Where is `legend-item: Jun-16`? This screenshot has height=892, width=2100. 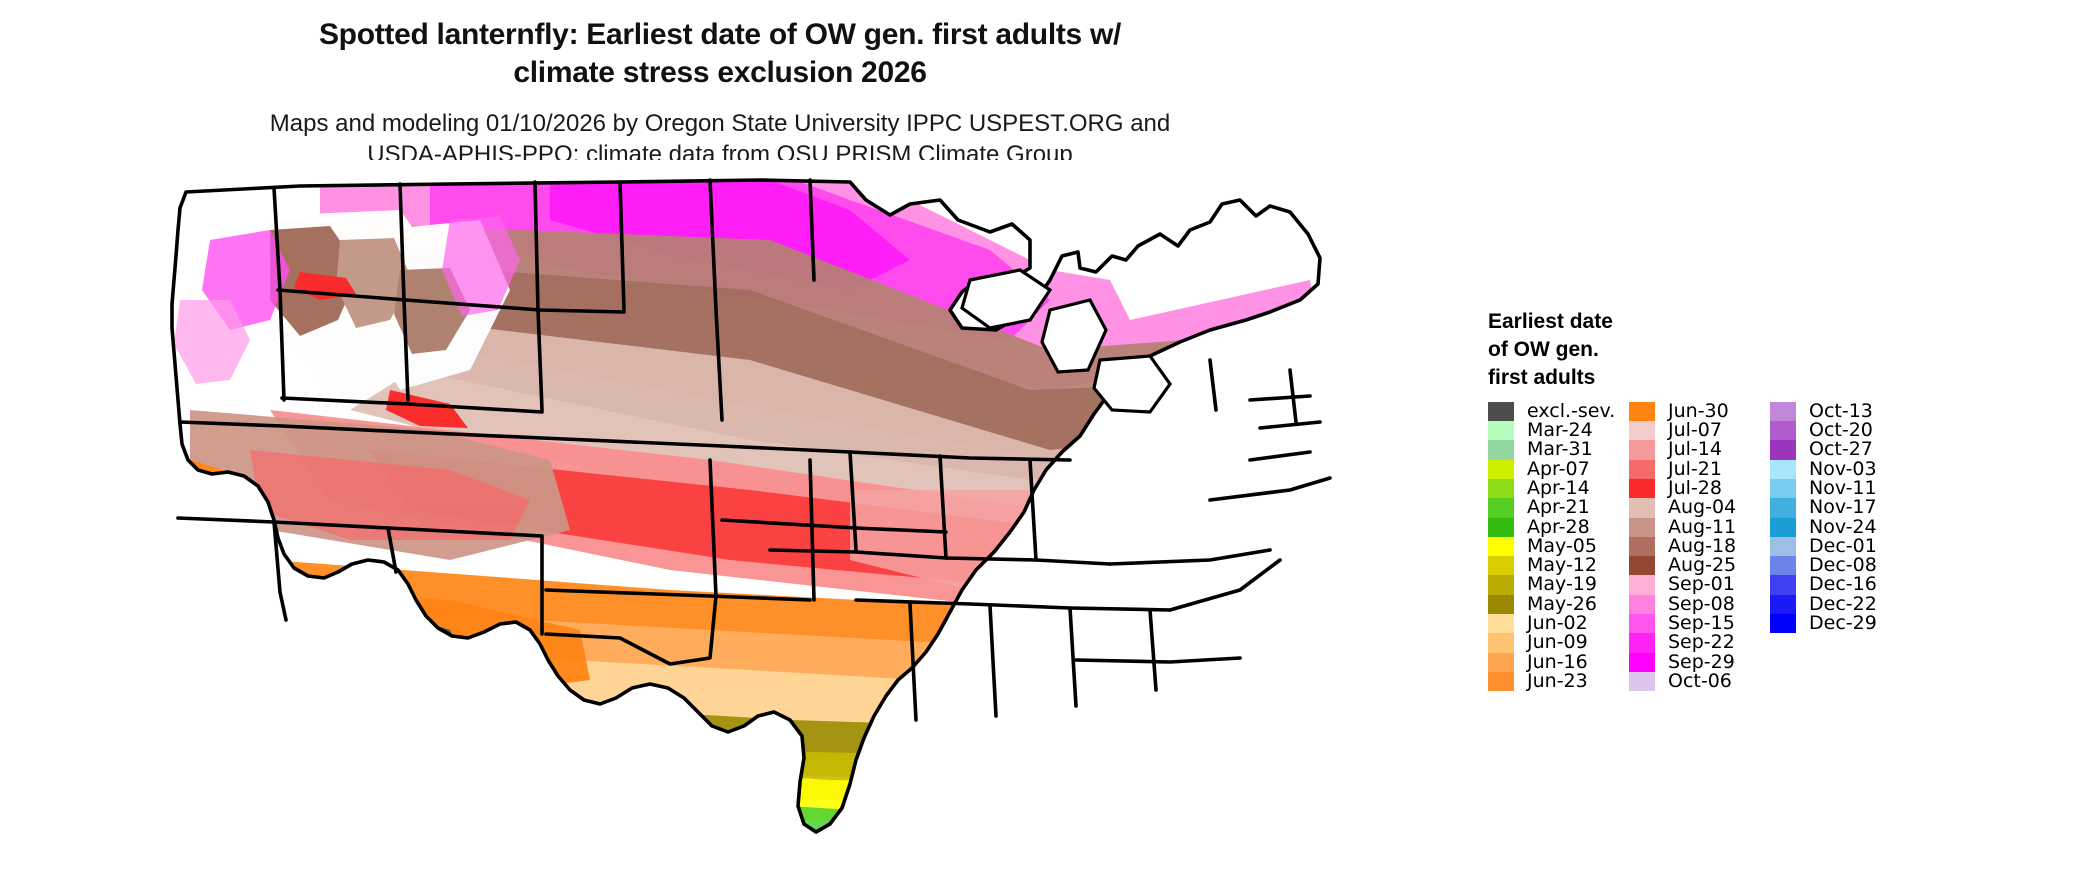
legend-item: Jun-16 is located at coordinates (1558, 662).